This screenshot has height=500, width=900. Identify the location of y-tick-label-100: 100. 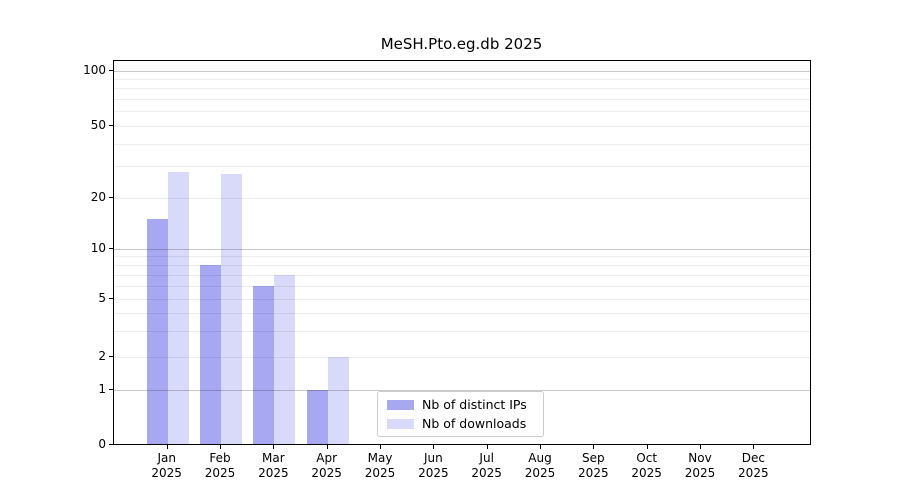
(94, 69).